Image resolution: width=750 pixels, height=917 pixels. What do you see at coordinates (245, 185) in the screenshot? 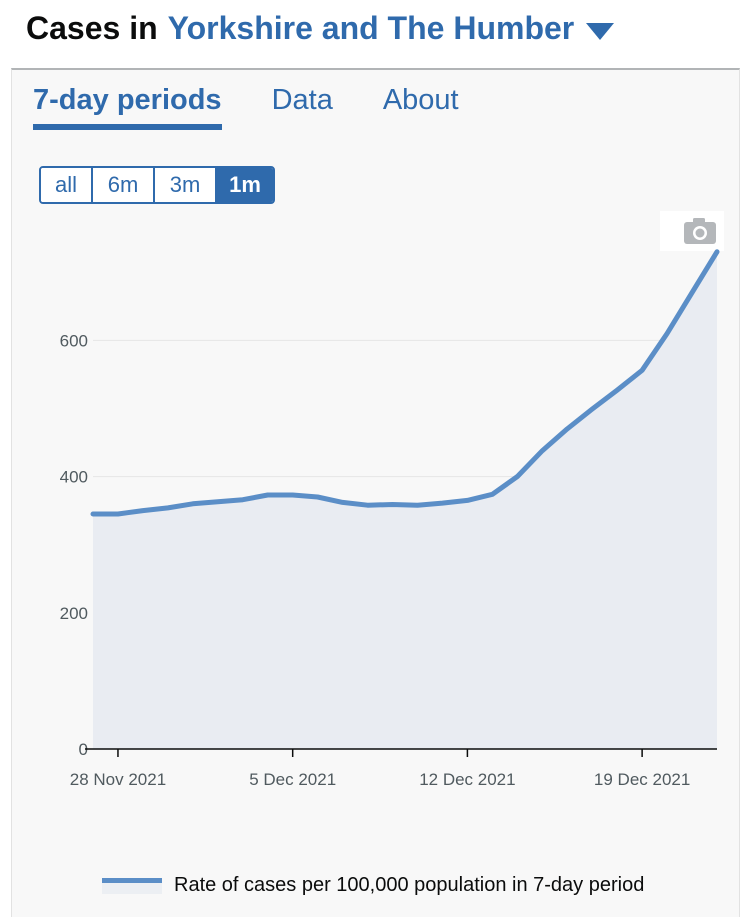
I see `range-1m-button: 1m` at bounding box center [245, 185].